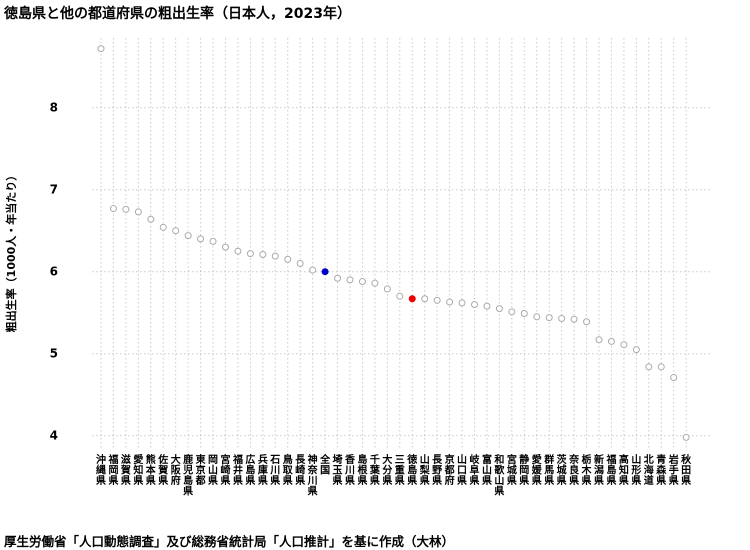 This screenshot has height=550, width=750. I want to click on x-tick-label: 京都府, so click(449, 470).